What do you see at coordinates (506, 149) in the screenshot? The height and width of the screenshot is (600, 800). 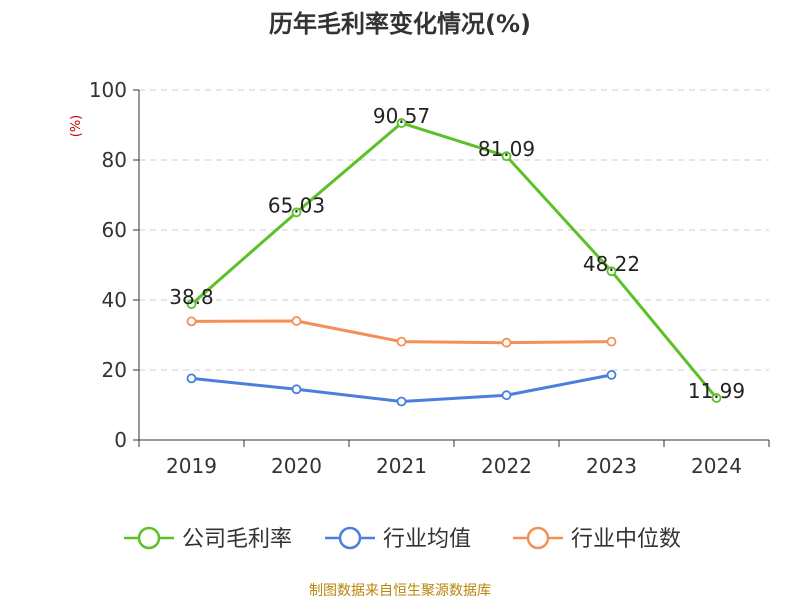 I see `data-label: 81.09` at bounding box center [506, 149].